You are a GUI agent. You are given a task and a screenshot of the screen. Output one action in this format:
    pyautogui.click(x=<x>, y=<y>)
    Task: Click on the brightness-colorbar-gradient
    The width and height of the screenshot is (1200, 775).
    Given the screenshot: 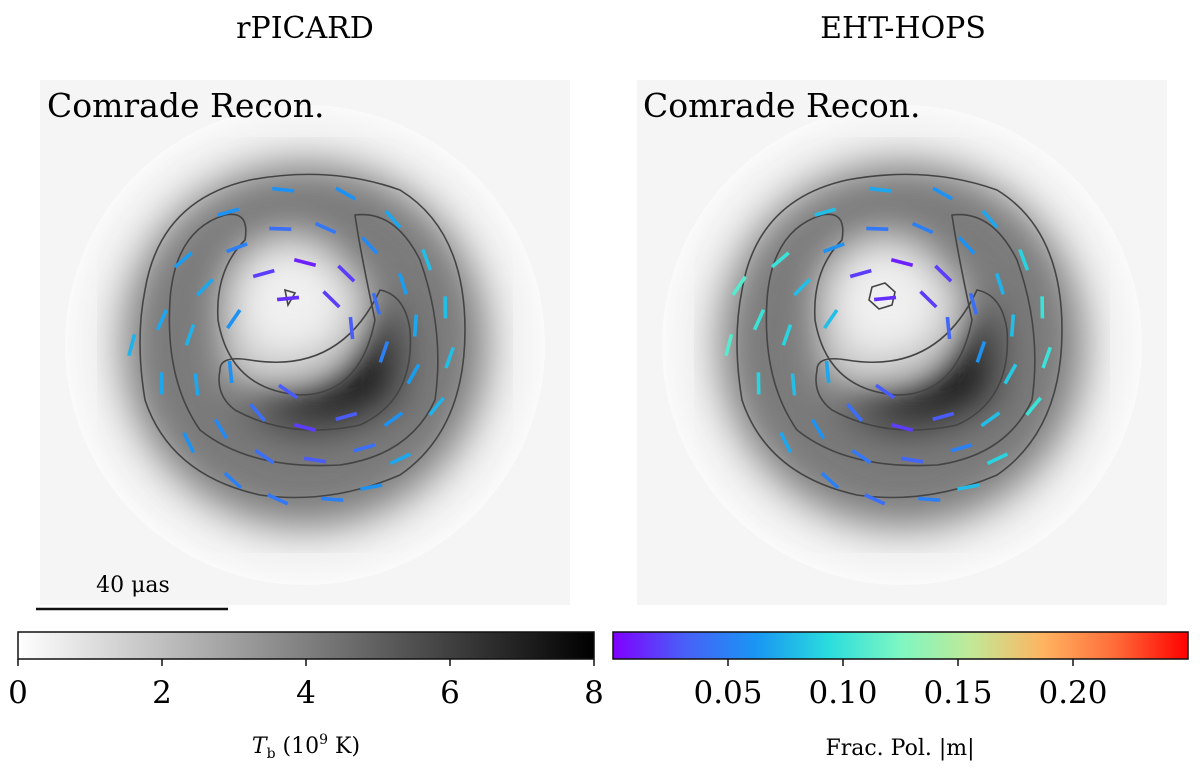 What is the action you would take?
    pyautogui.click(x=306, y=645)
    